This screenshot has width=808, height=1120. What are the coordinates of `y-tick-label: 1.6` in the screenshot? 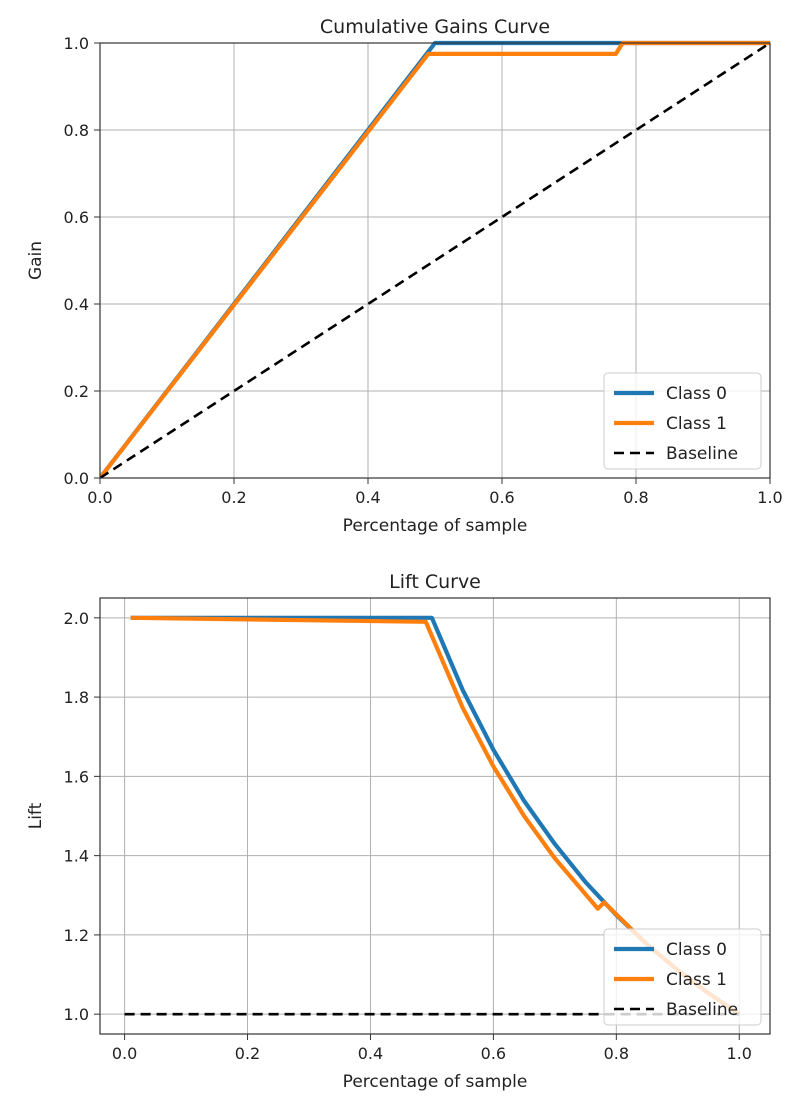 It's located at (76, 776).